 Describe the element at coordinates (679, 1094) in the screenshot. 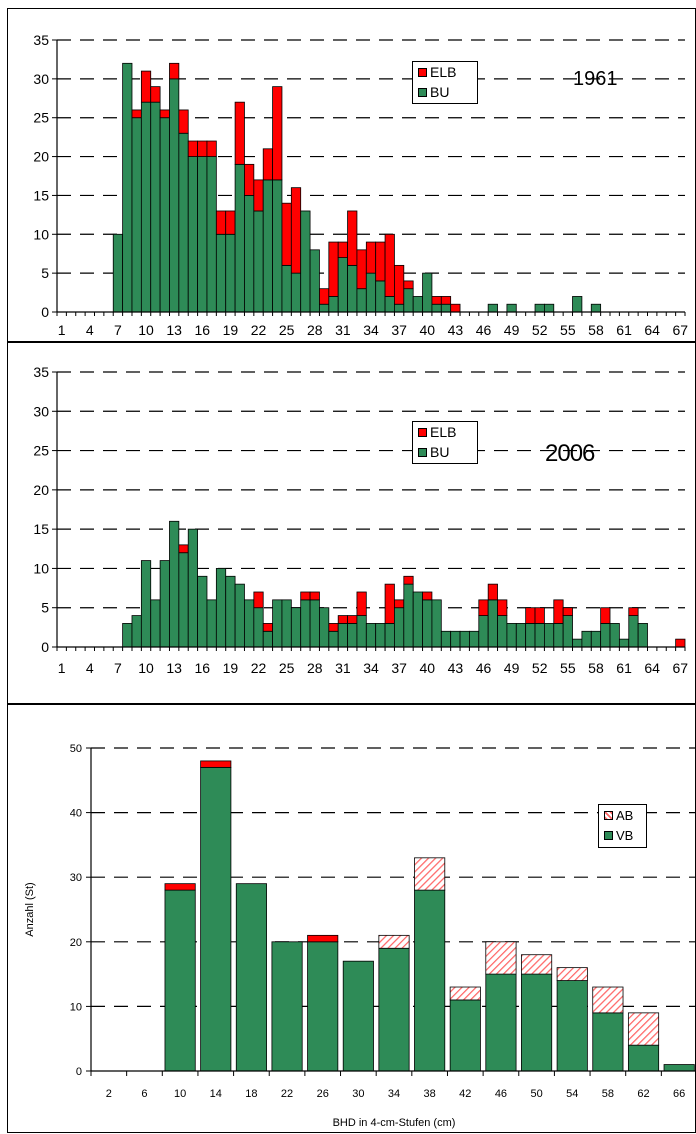

I see `x-tick-label: 66` at that location.